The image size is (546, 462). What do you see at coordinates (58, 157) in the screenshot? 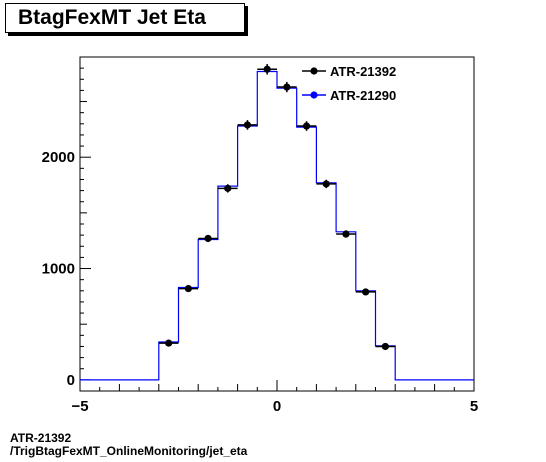
I see `y-tick-label: 2000` at bounding box center [58, 157].